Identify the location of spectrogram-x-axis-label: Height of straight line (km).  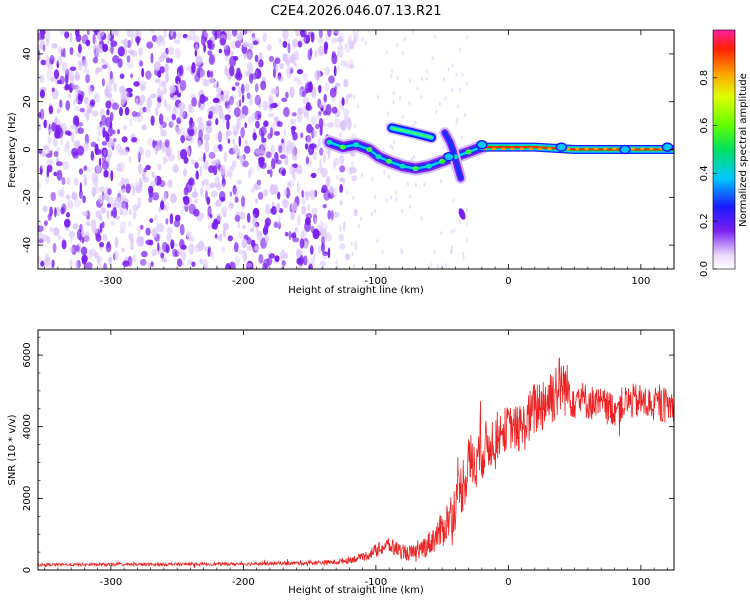
(356, 290).